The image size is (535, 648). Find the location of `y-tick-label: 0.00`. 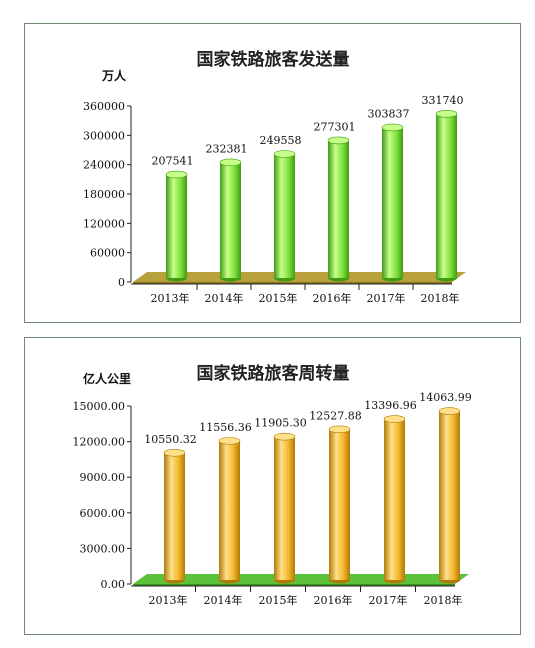

y-tick-label: 0.00 is located at coordinates (113, 584).